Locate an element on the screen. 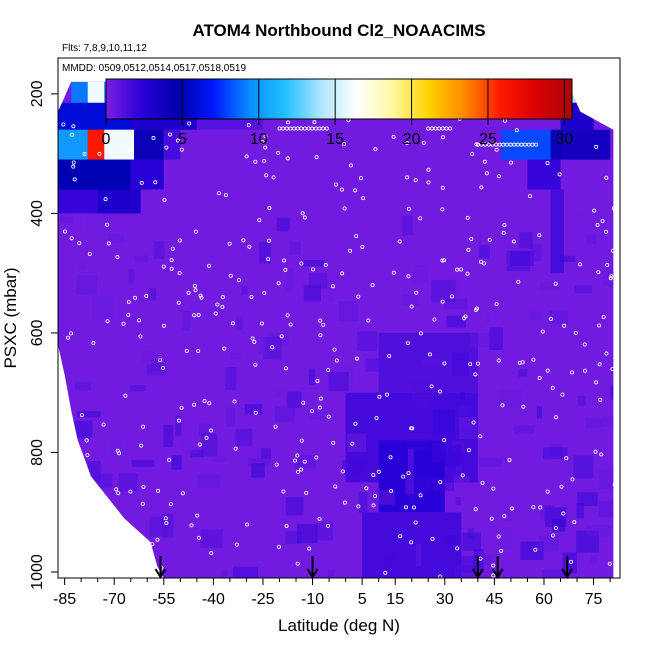  x-tick-label: 30 is located at coordinates (445, 599).